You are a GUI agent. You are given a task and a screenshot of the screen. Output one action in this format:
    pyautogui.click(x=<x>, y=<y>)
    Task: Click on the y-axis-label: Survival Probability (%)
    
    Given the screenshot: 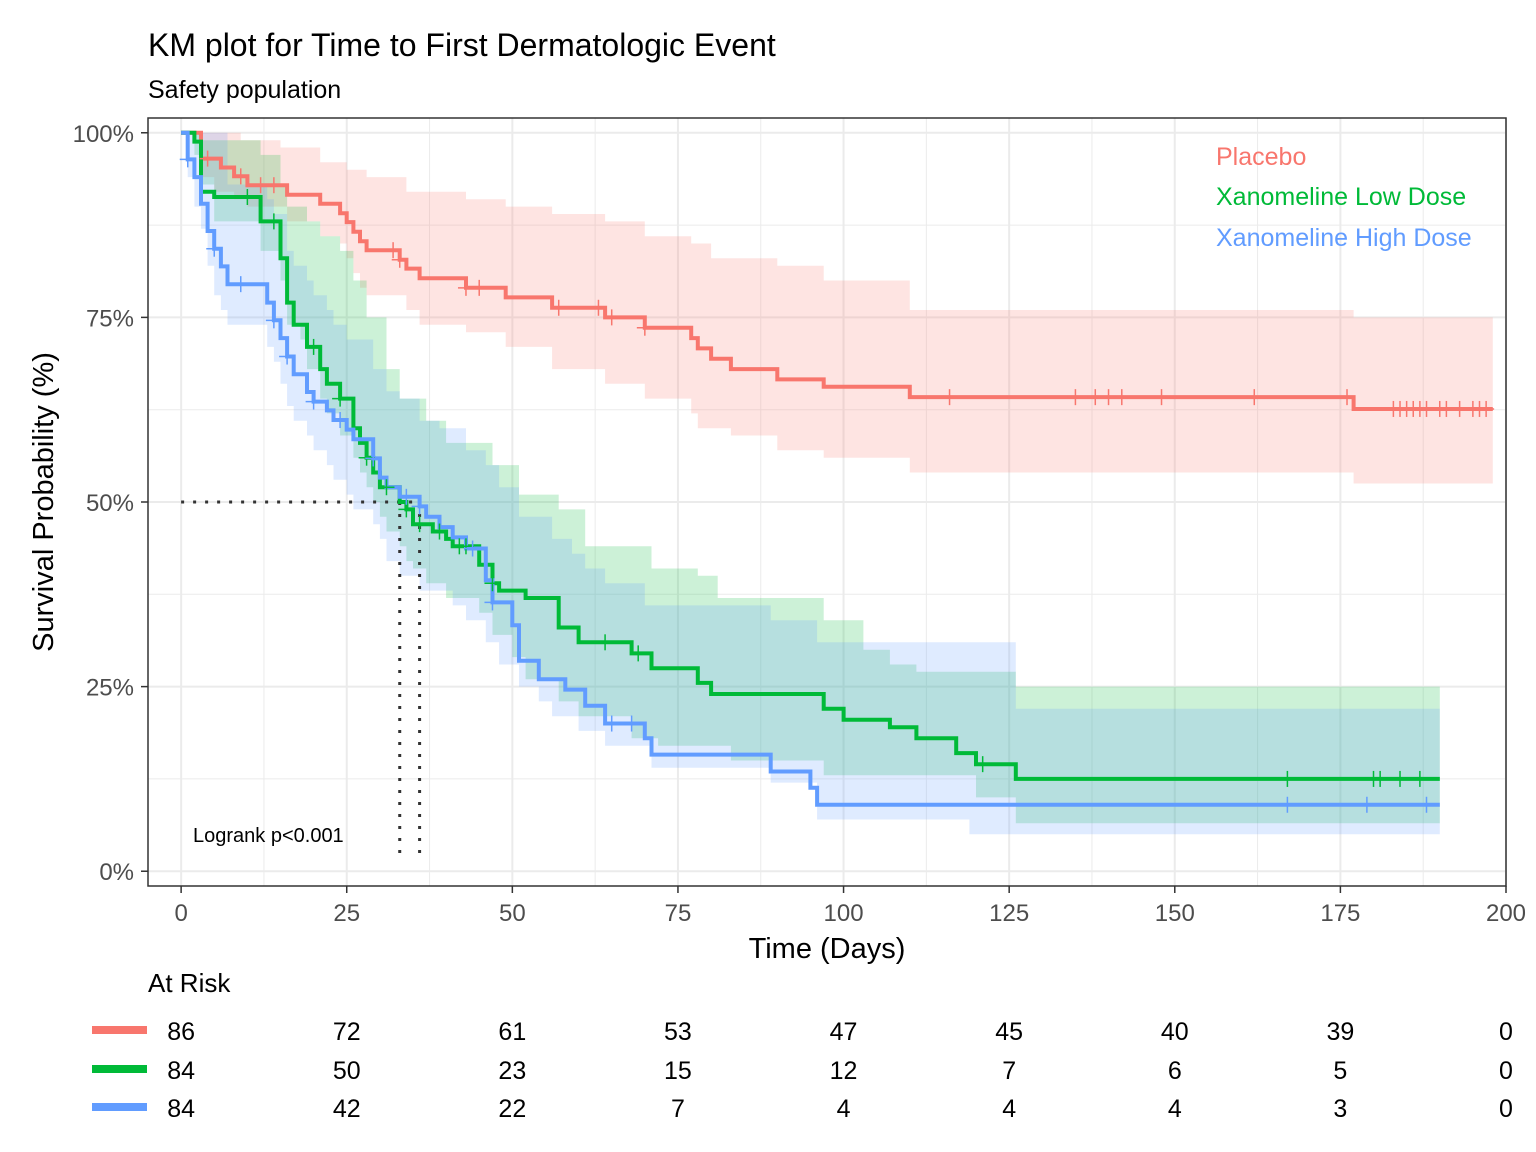 What is the action you would take?
    pyautogui.click(x=44, y=502)
    